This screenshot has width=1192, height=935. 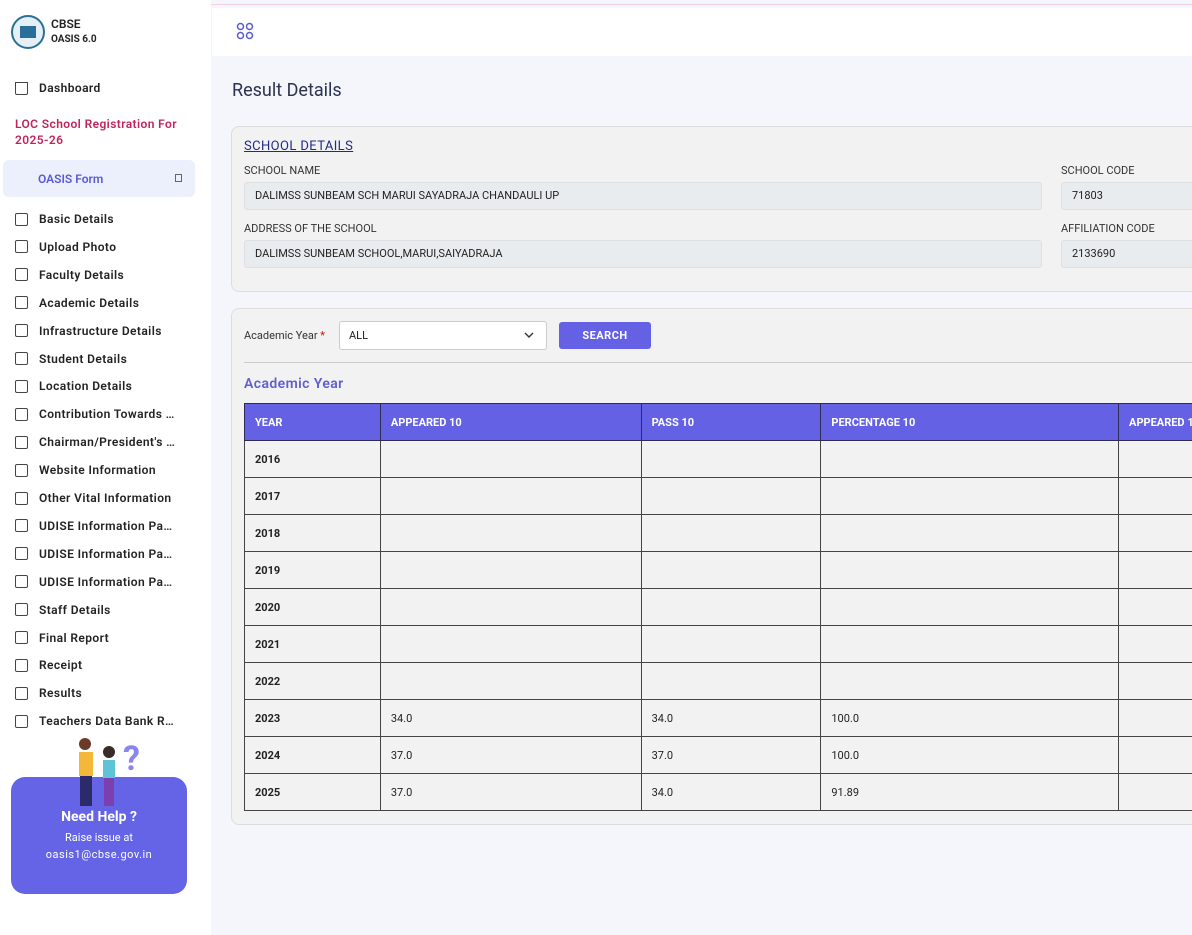 I want to click on nav-text: Infrastructure Details, so click(x=100, y=330).